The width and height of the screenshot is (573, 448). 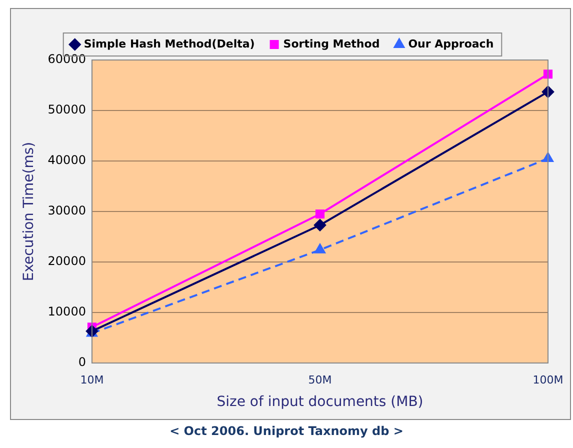 I want to click on legend-label: Sorting Method, so click(x=331, y=43).